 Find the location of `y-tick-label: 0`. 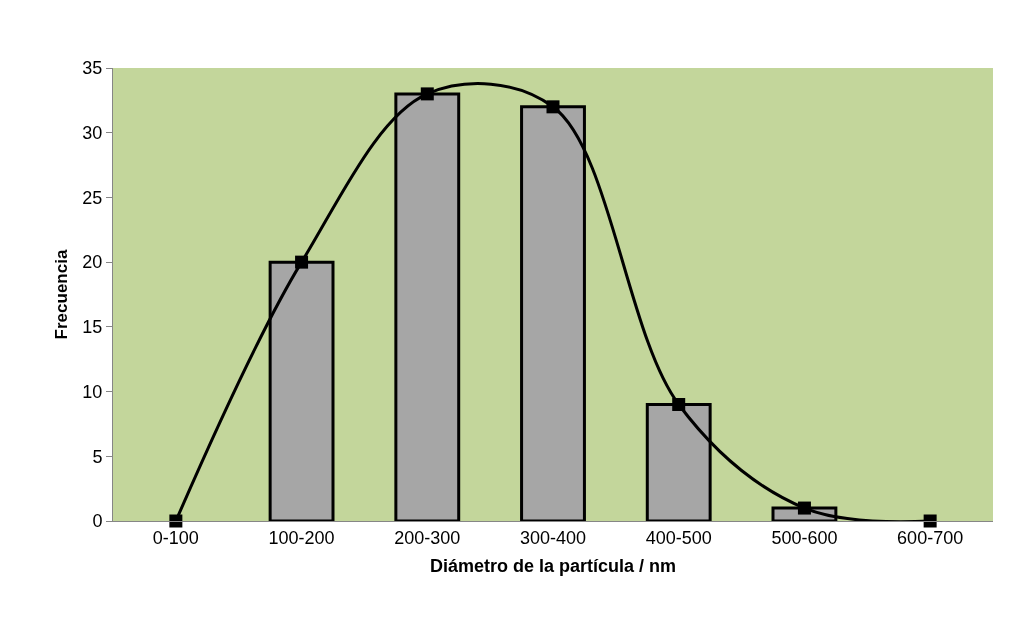

y-tick-label: 0 is located at coordinates (97, 521).